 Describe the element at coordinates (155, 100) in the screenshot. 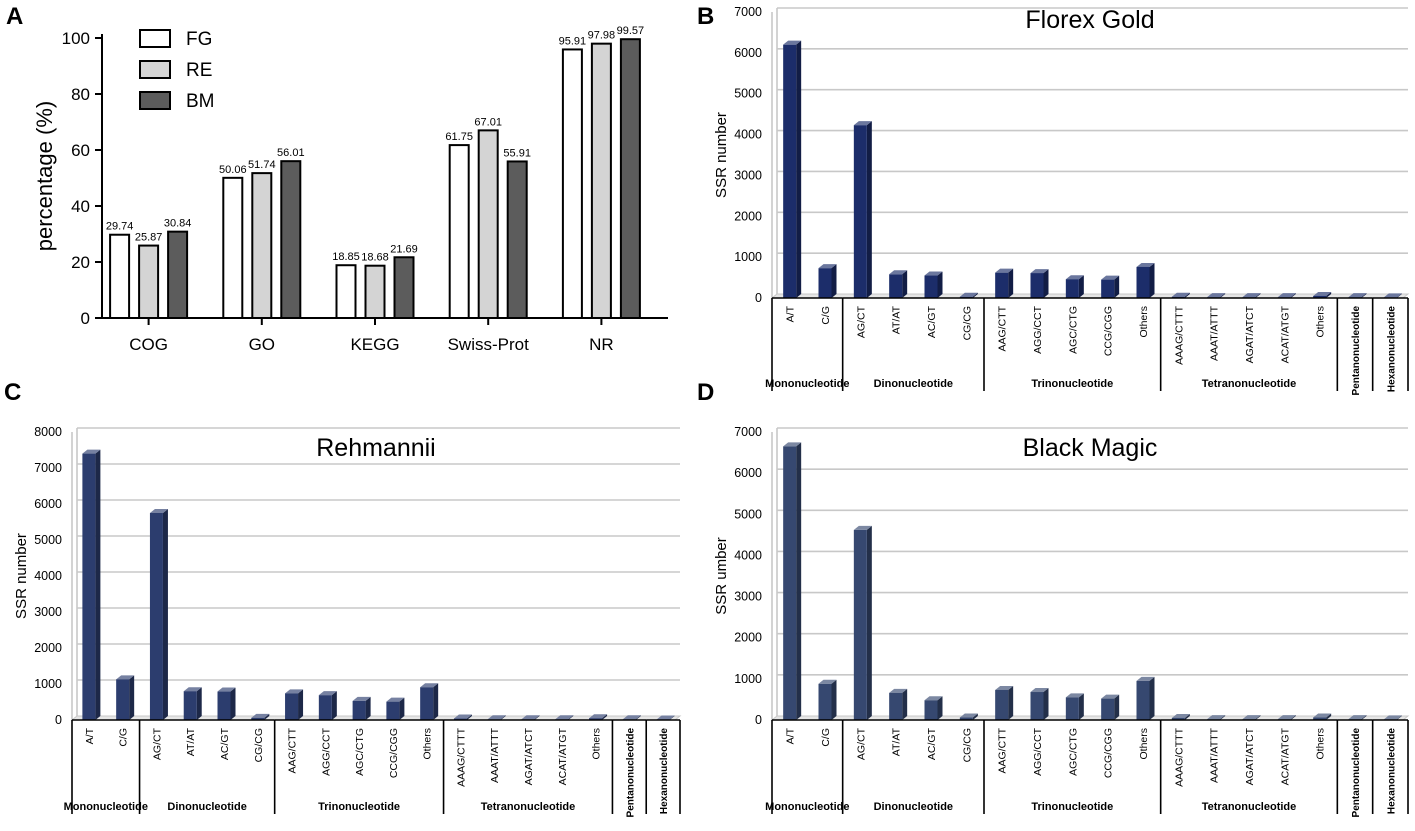

I see `legend-swatch` at that location.